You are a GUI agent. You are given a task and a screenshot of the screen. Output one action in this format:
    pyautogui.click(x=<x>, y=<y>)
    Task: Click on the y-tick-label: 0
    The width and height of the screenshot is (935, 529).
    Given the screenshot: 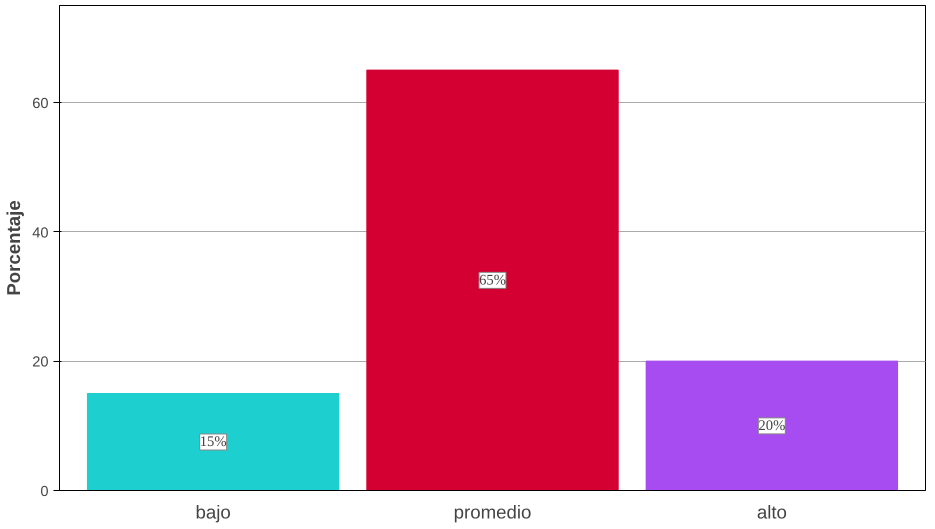 What is the action you would take?
    pyautogui.click(x=44, y=492)
    